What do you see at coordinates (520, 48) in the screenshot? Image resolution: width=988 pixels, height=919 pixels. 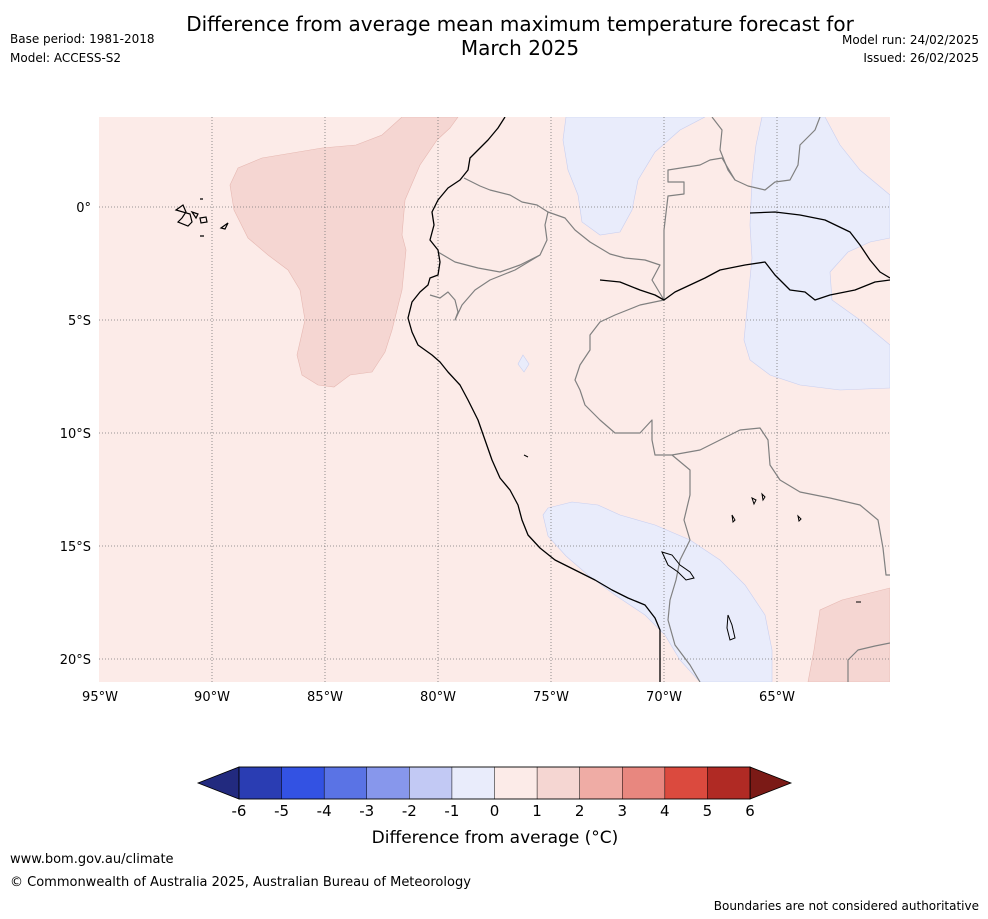 I see `title-line-2: March 2025` at bounding box center [520, 48].